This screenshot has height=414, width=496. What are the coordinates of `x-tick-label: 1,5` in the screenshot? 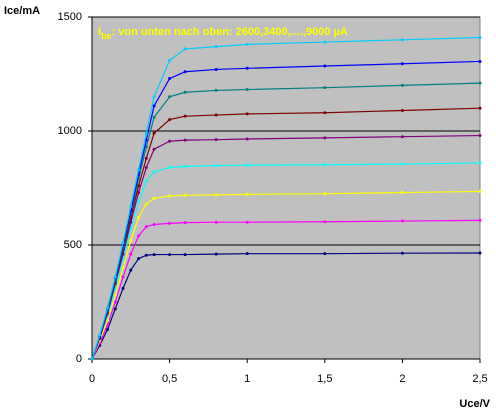 It's located at (324, 379).